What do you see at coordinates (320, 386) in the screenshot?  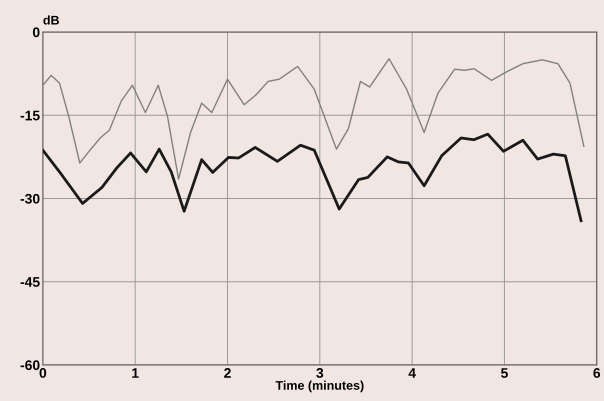 I see `x-axis-title: Time (minutes)` at bounding box center [320, 386].